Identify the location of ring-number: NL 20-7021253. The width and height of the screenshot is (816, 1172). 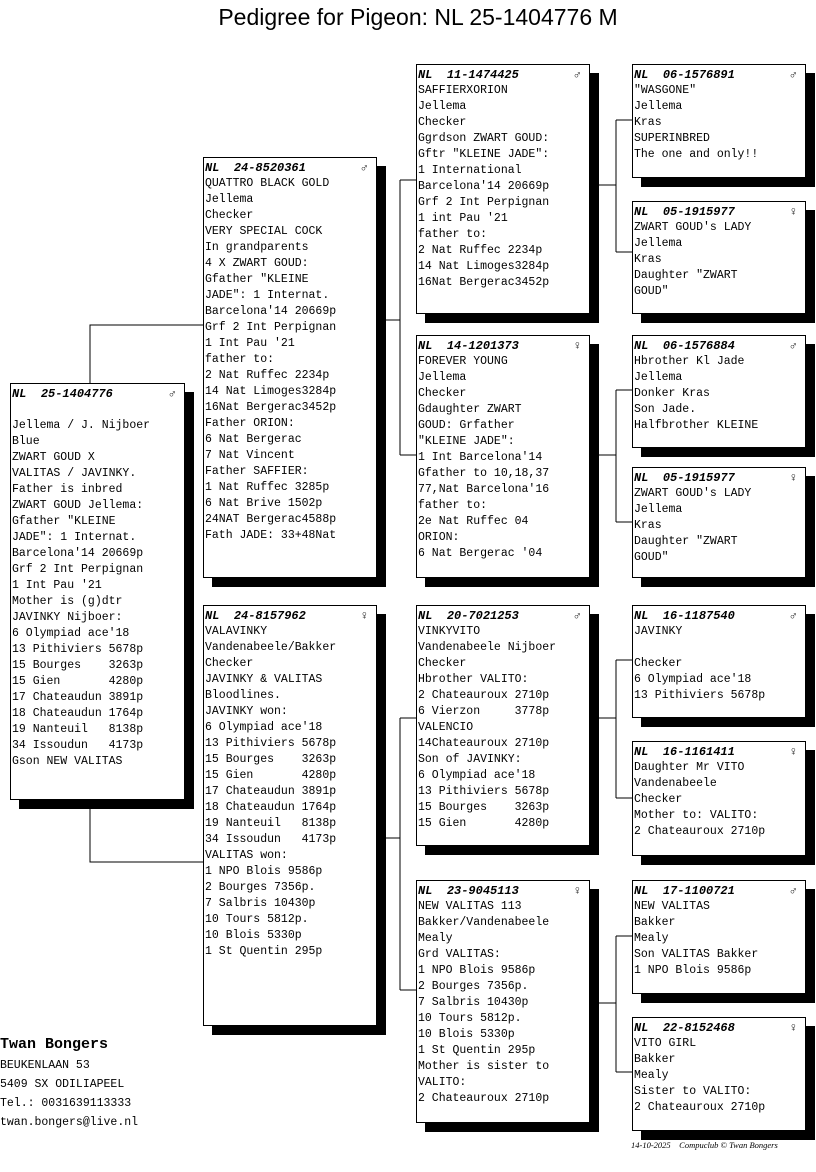
(468, 616).